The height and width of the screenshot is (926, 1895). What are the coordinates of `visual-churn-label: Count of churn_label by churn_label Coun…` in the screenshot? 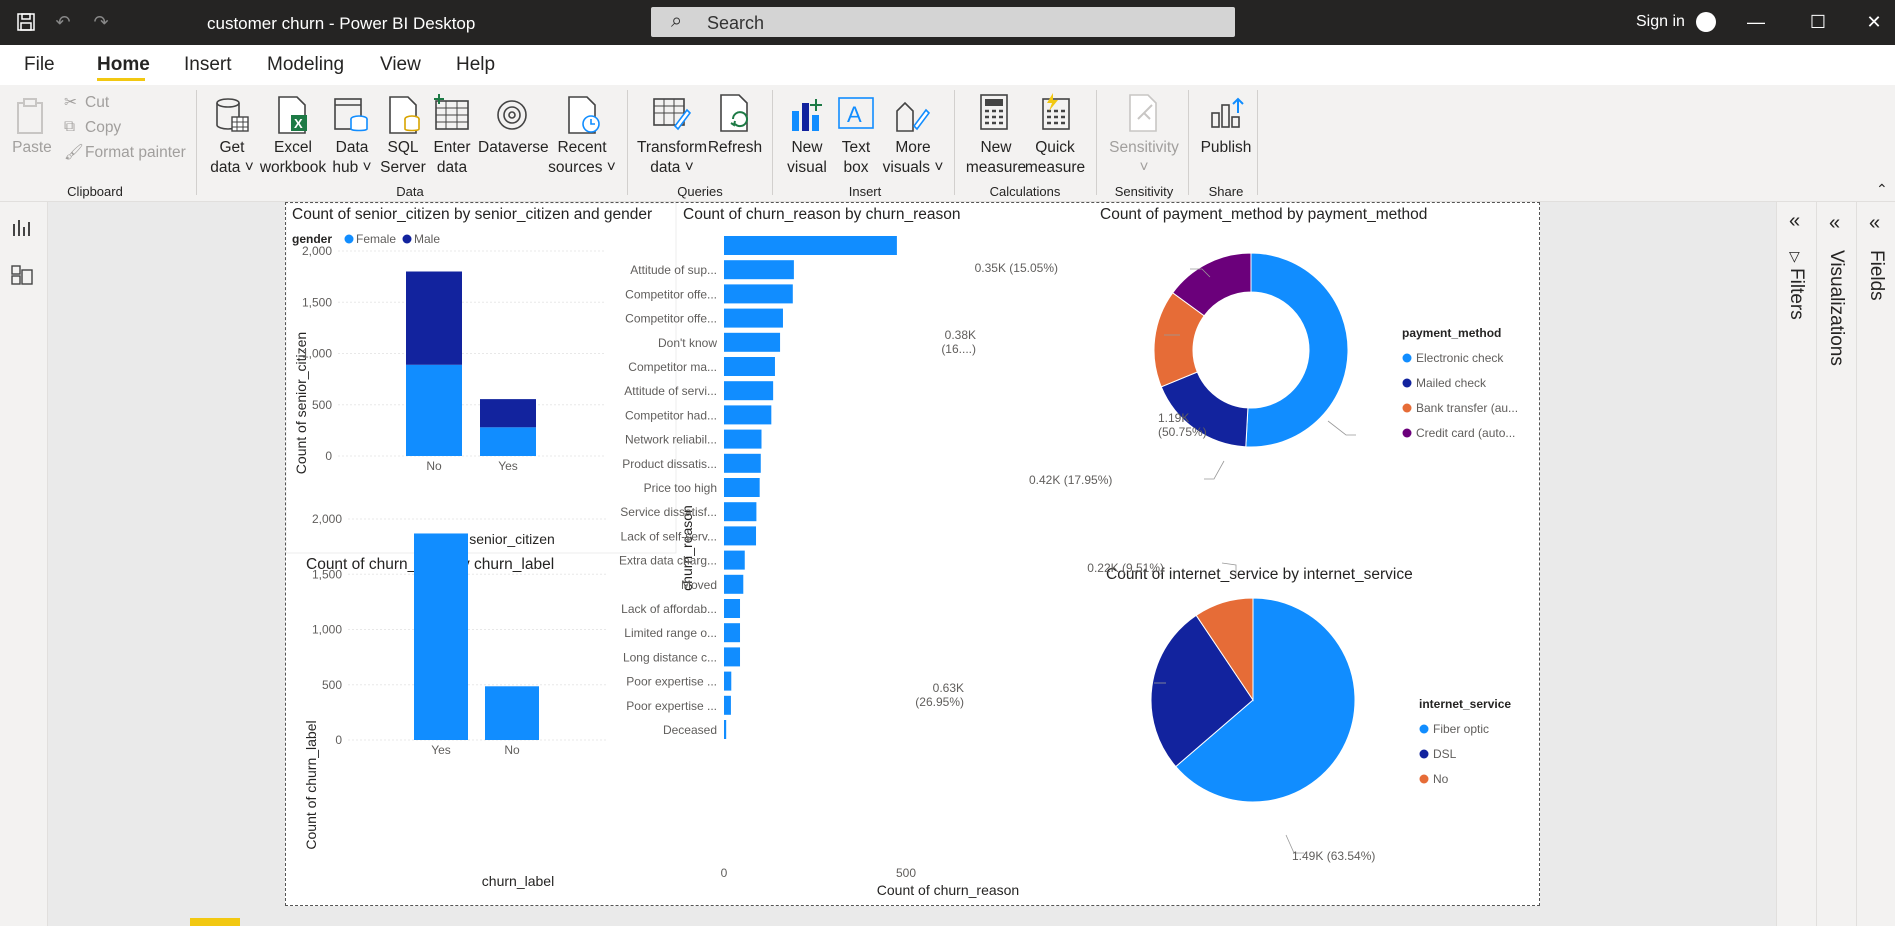 It's located at (454, 700).